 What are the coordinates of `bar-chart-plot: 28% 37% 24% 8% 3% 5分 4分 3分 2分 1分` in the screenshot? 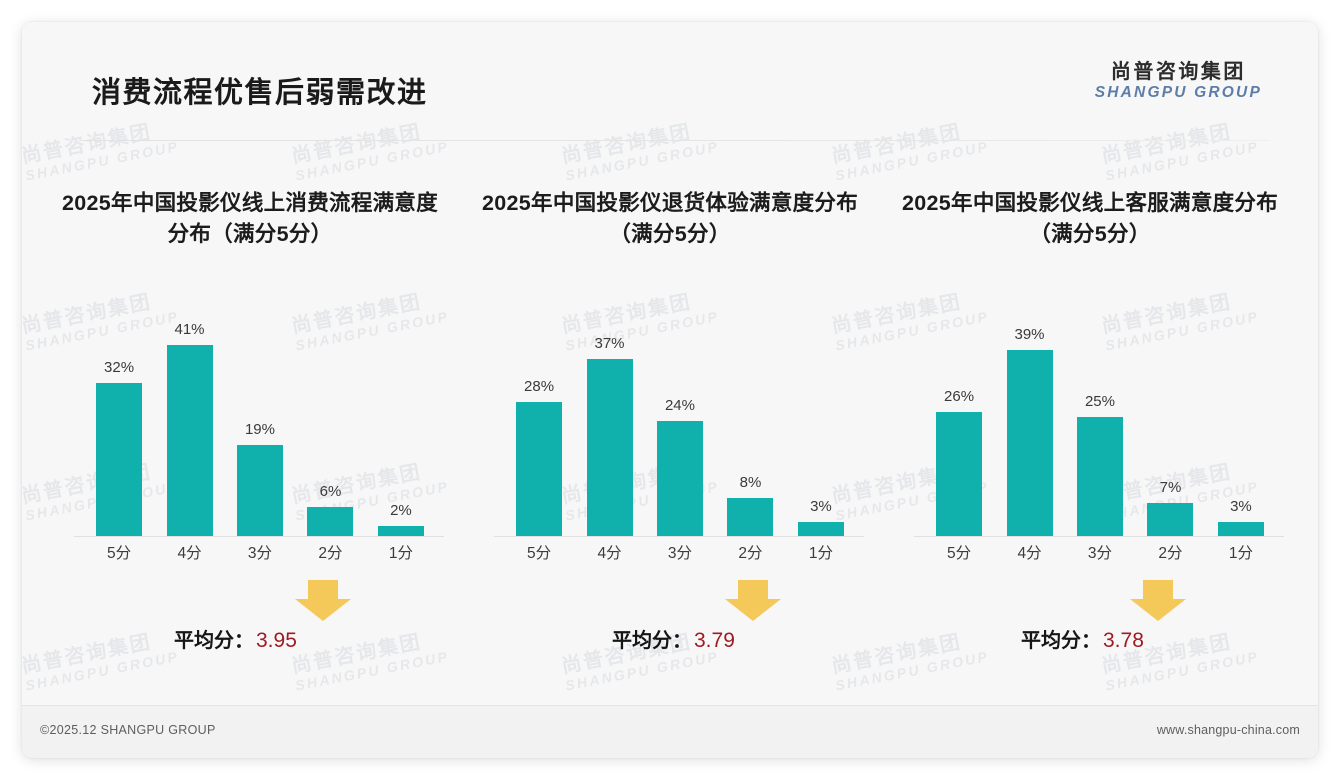 It's located at (679, 434).